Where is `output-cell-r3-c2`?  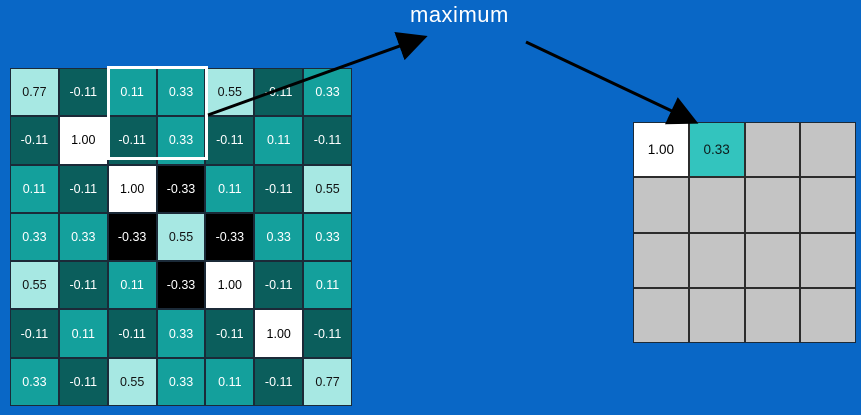 output-cell-r3-c2 is located at coordinates (772, 315).